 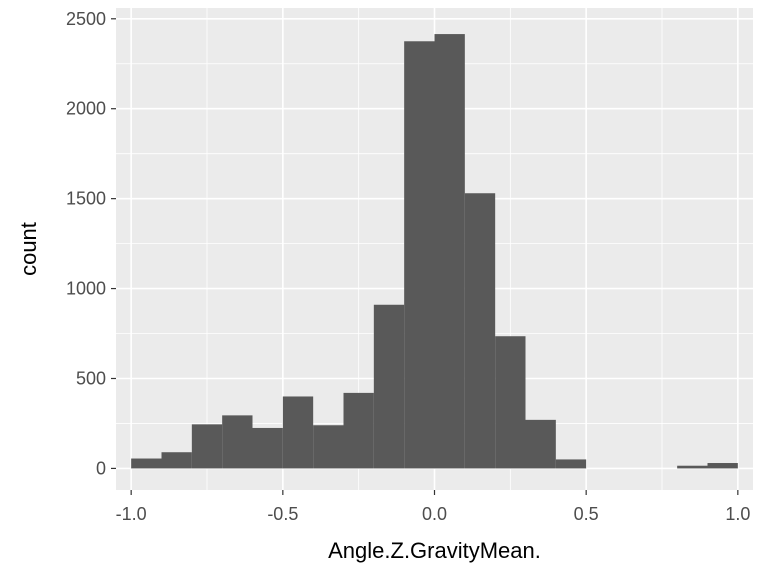 I want to click on y-axis-title: count, so click(x=28, y=249).